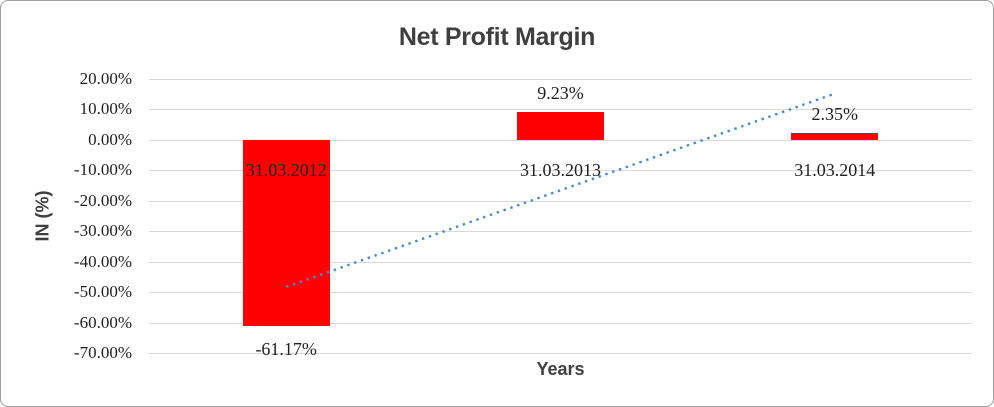 The height and width of the screenshot is (407, 994). What do you see at coordinates (110, 139) in the screenshot?
I see `y-axis-tick-label: 0.00%` at bounding box center [110, 139].